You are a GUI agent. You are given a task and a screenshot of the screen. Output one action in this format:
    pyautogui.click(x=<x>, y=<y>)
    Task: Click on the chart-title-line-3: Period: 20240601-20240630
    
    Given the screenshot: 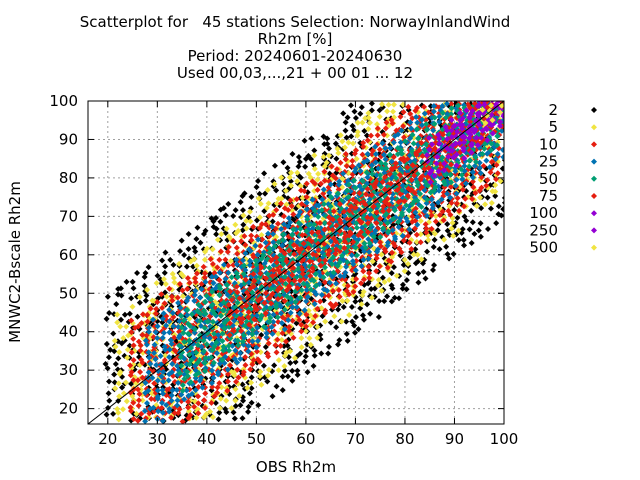 What is the action you would take?
    pyautogui.click(x=295, y=56)
    